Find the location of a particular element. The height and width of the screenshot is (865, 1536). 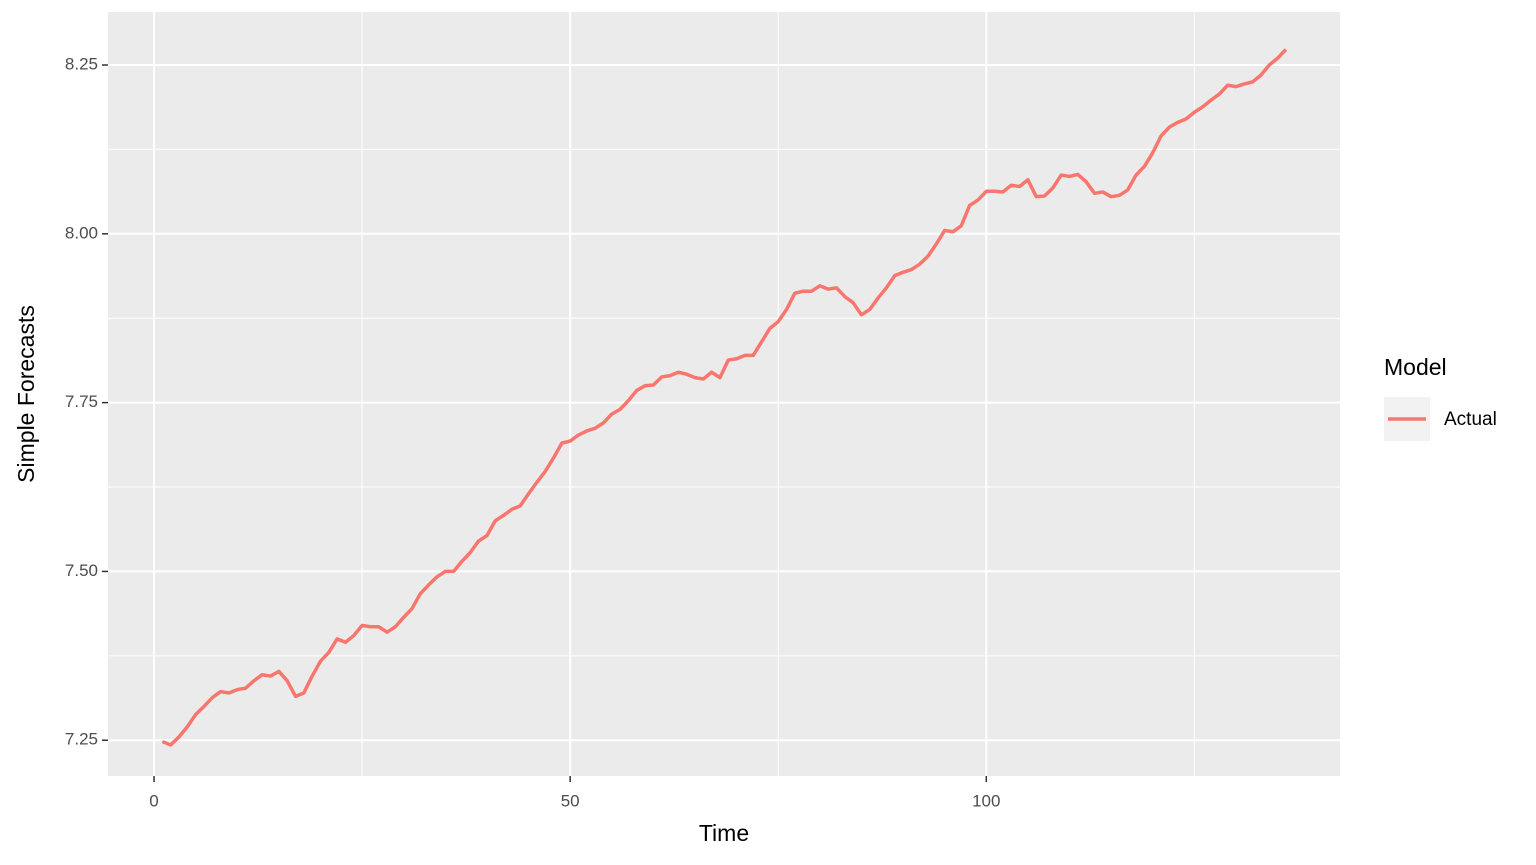

x-axis-title: Time is located at coordinates (724, 833).